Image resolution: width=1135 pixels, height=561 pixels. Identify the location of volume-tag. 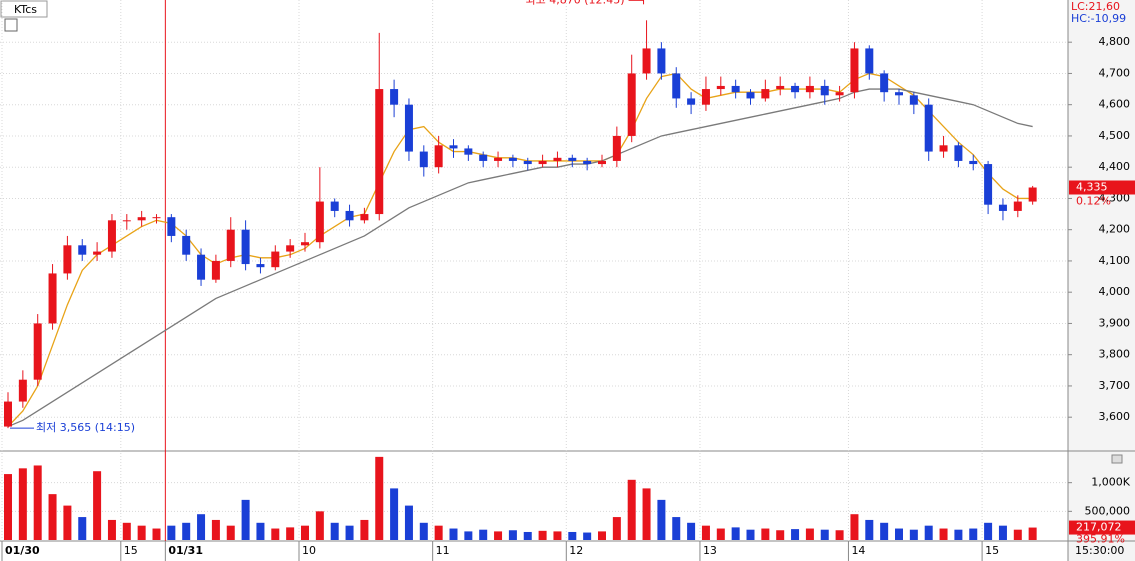
(1102, 527).